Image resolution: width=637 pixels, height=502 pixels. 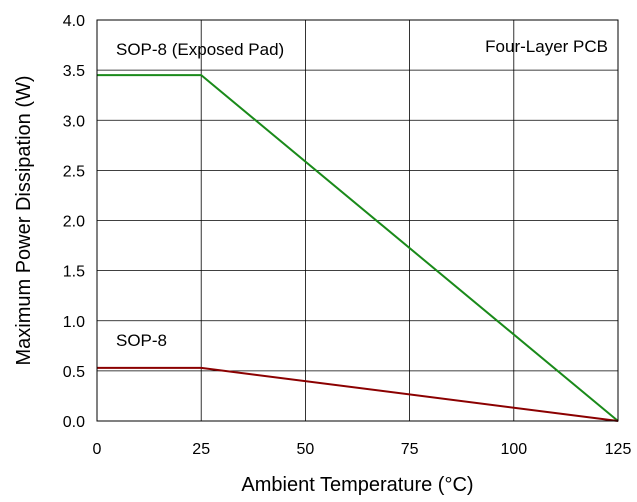 I want to click on exposed-pad-label: SOP-8 (Exposed Pad), so click(x=200, y=49).